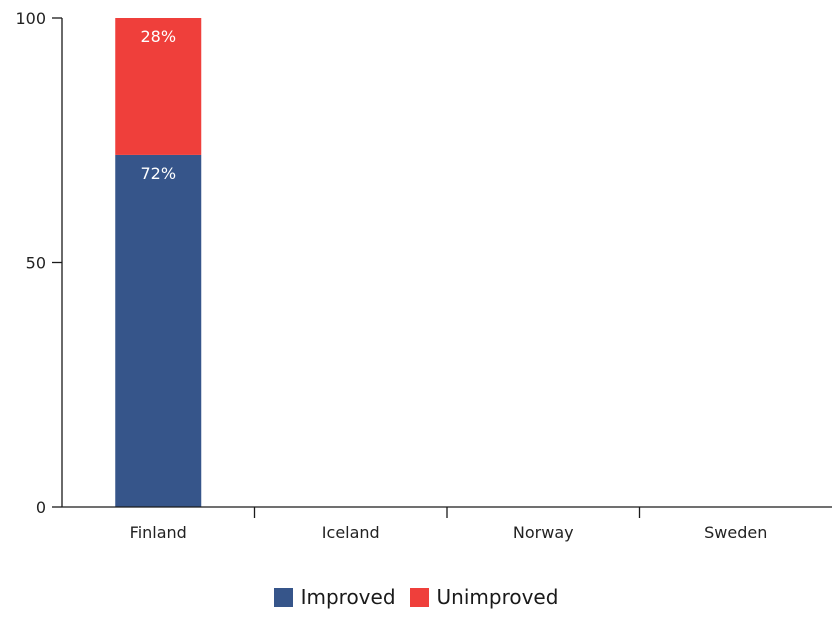 Image resolution: width=832 pixels, height=619 pixels. Describe the element at coordinates (419, 597) in the screenshot. I see `legend-swatch-unimproved` at that location.